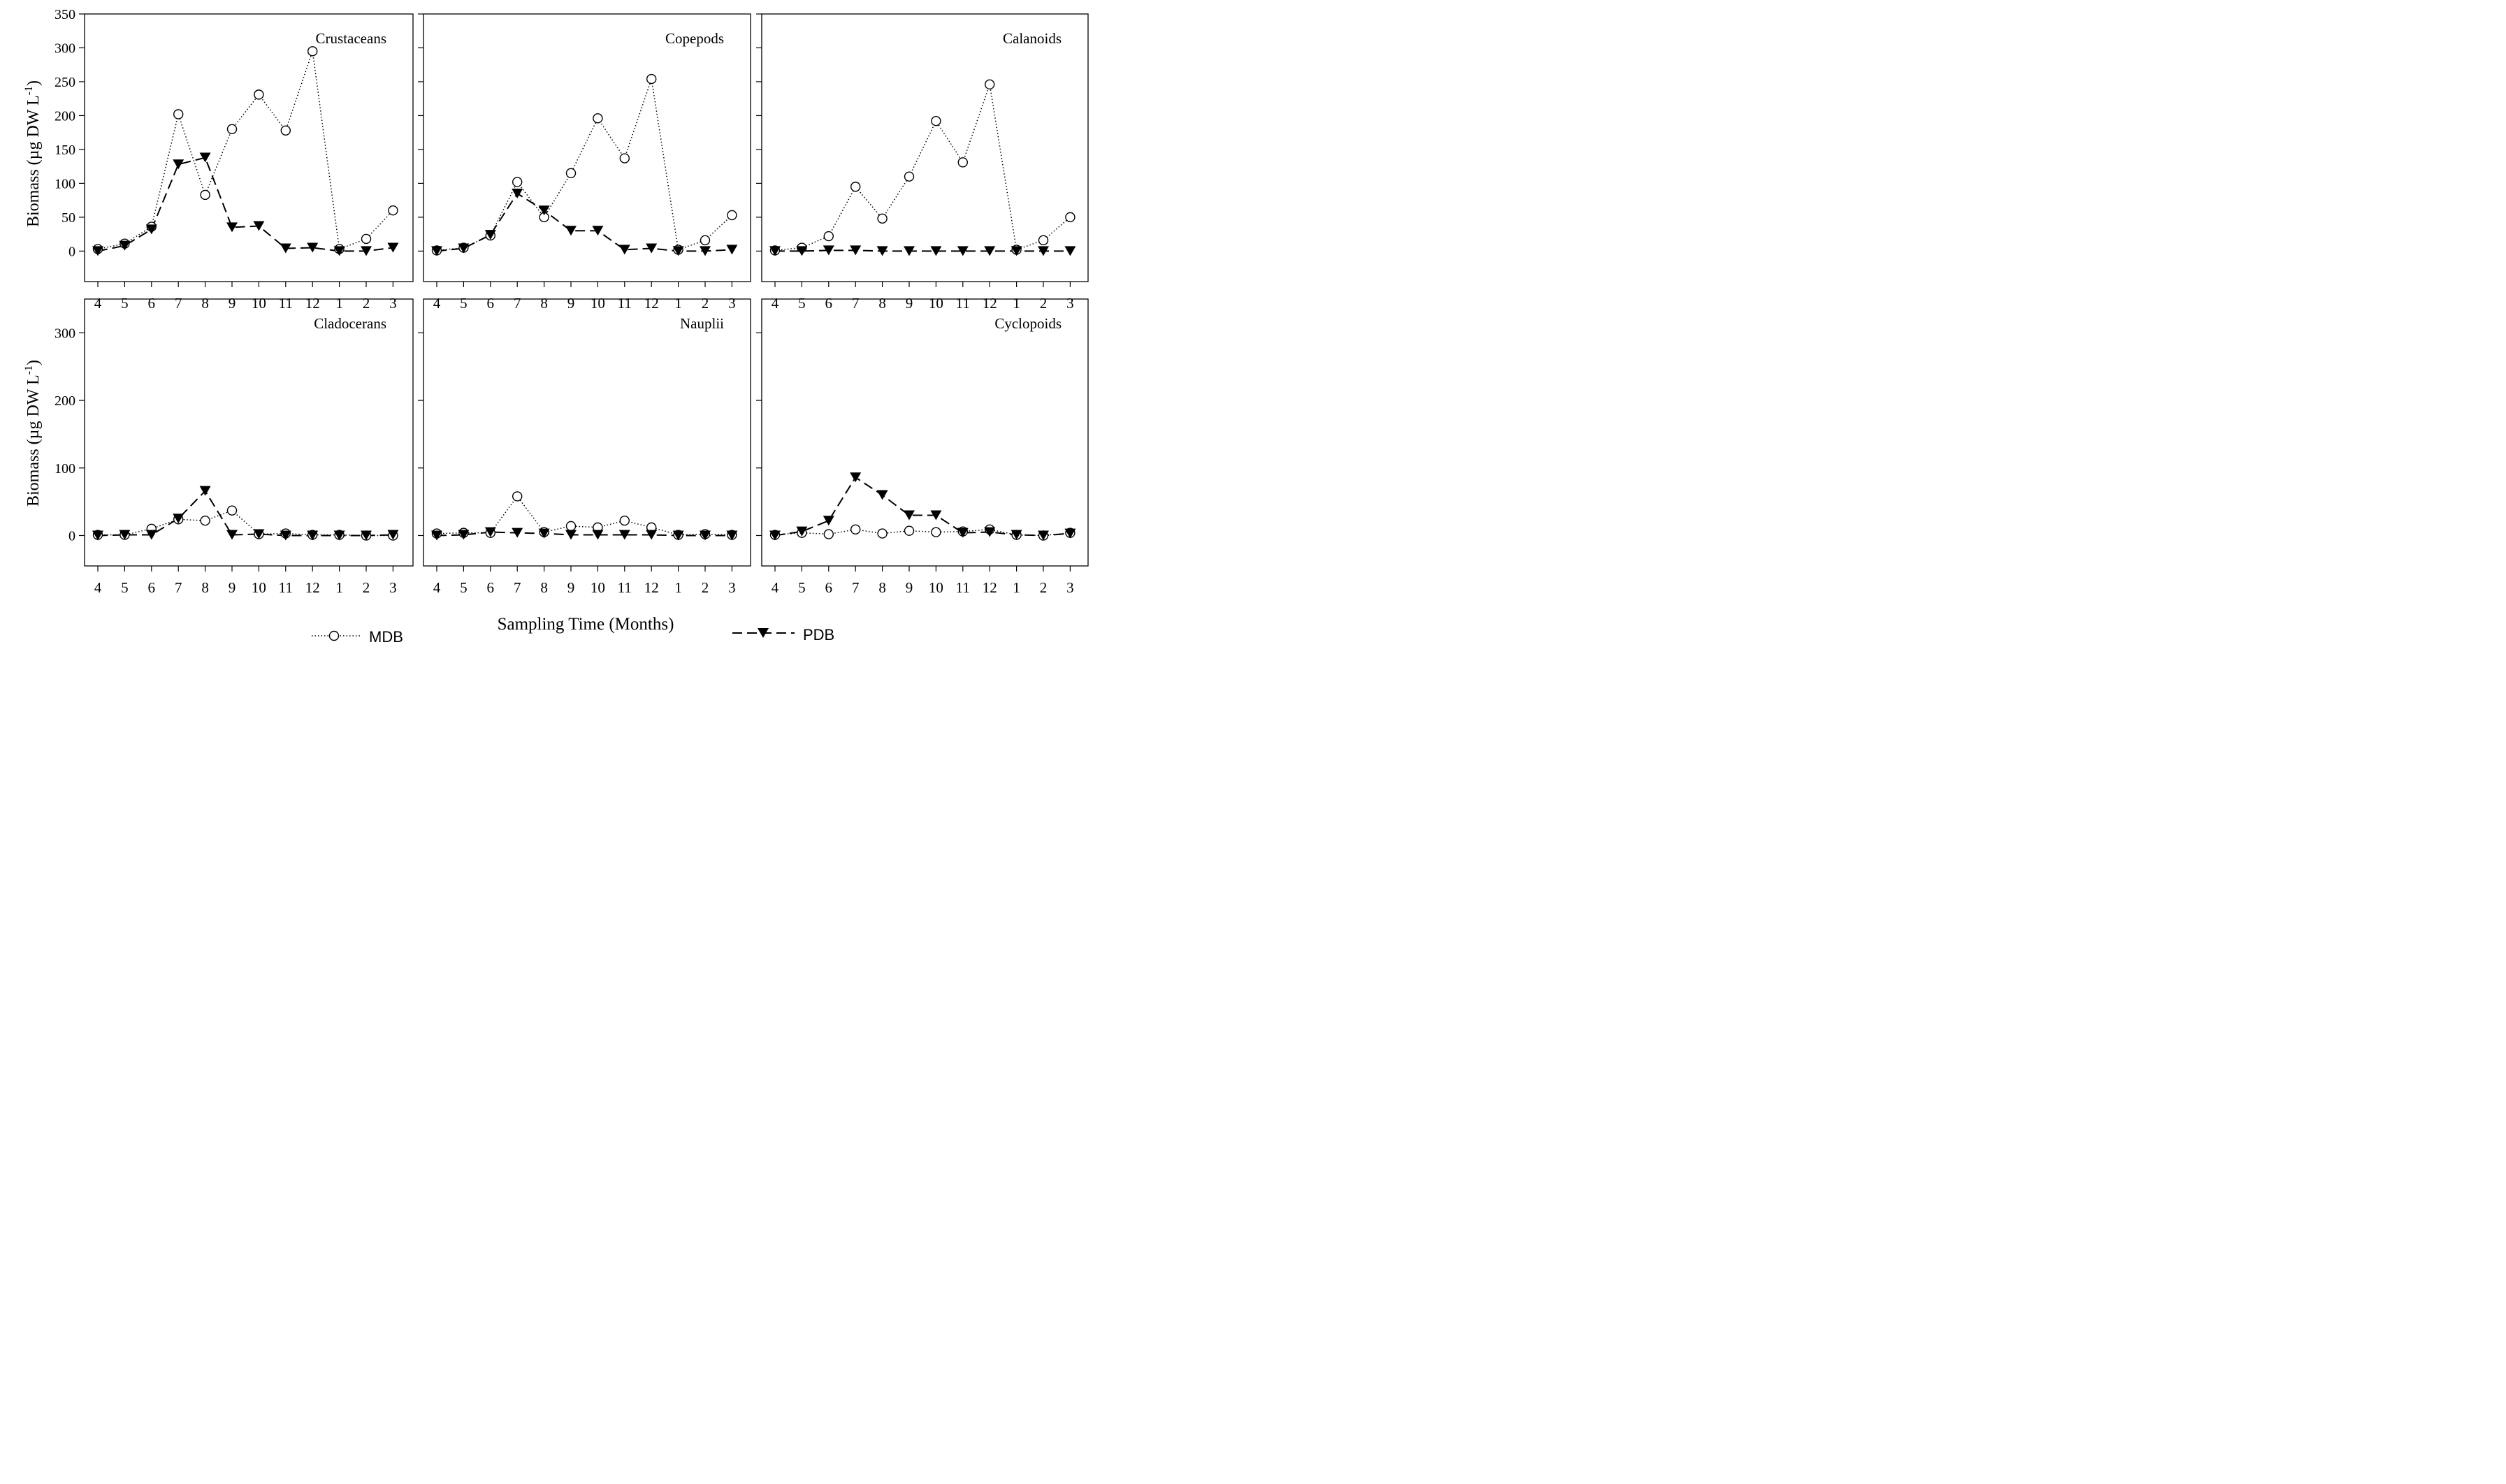  What do you see at coordinates (205, 303) in the screenshot?
I see `x-tick-label: 8` at bounding box center [205, 303].